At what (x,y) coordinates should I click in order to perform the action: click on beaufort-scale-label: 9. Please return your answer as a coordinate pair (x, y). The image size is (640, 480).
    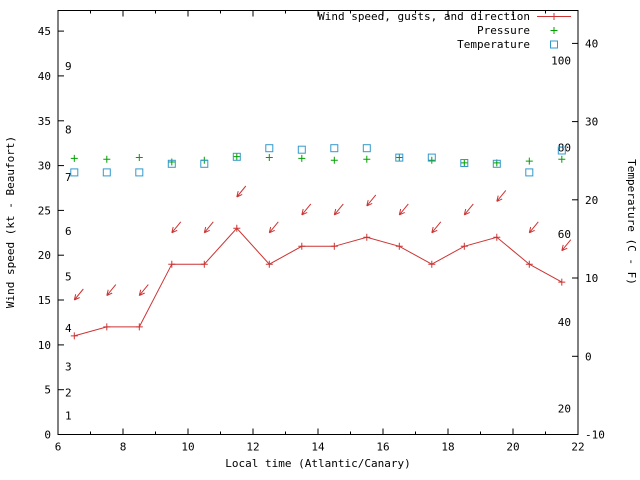
    Looking at the image, I should click on (68, 66).